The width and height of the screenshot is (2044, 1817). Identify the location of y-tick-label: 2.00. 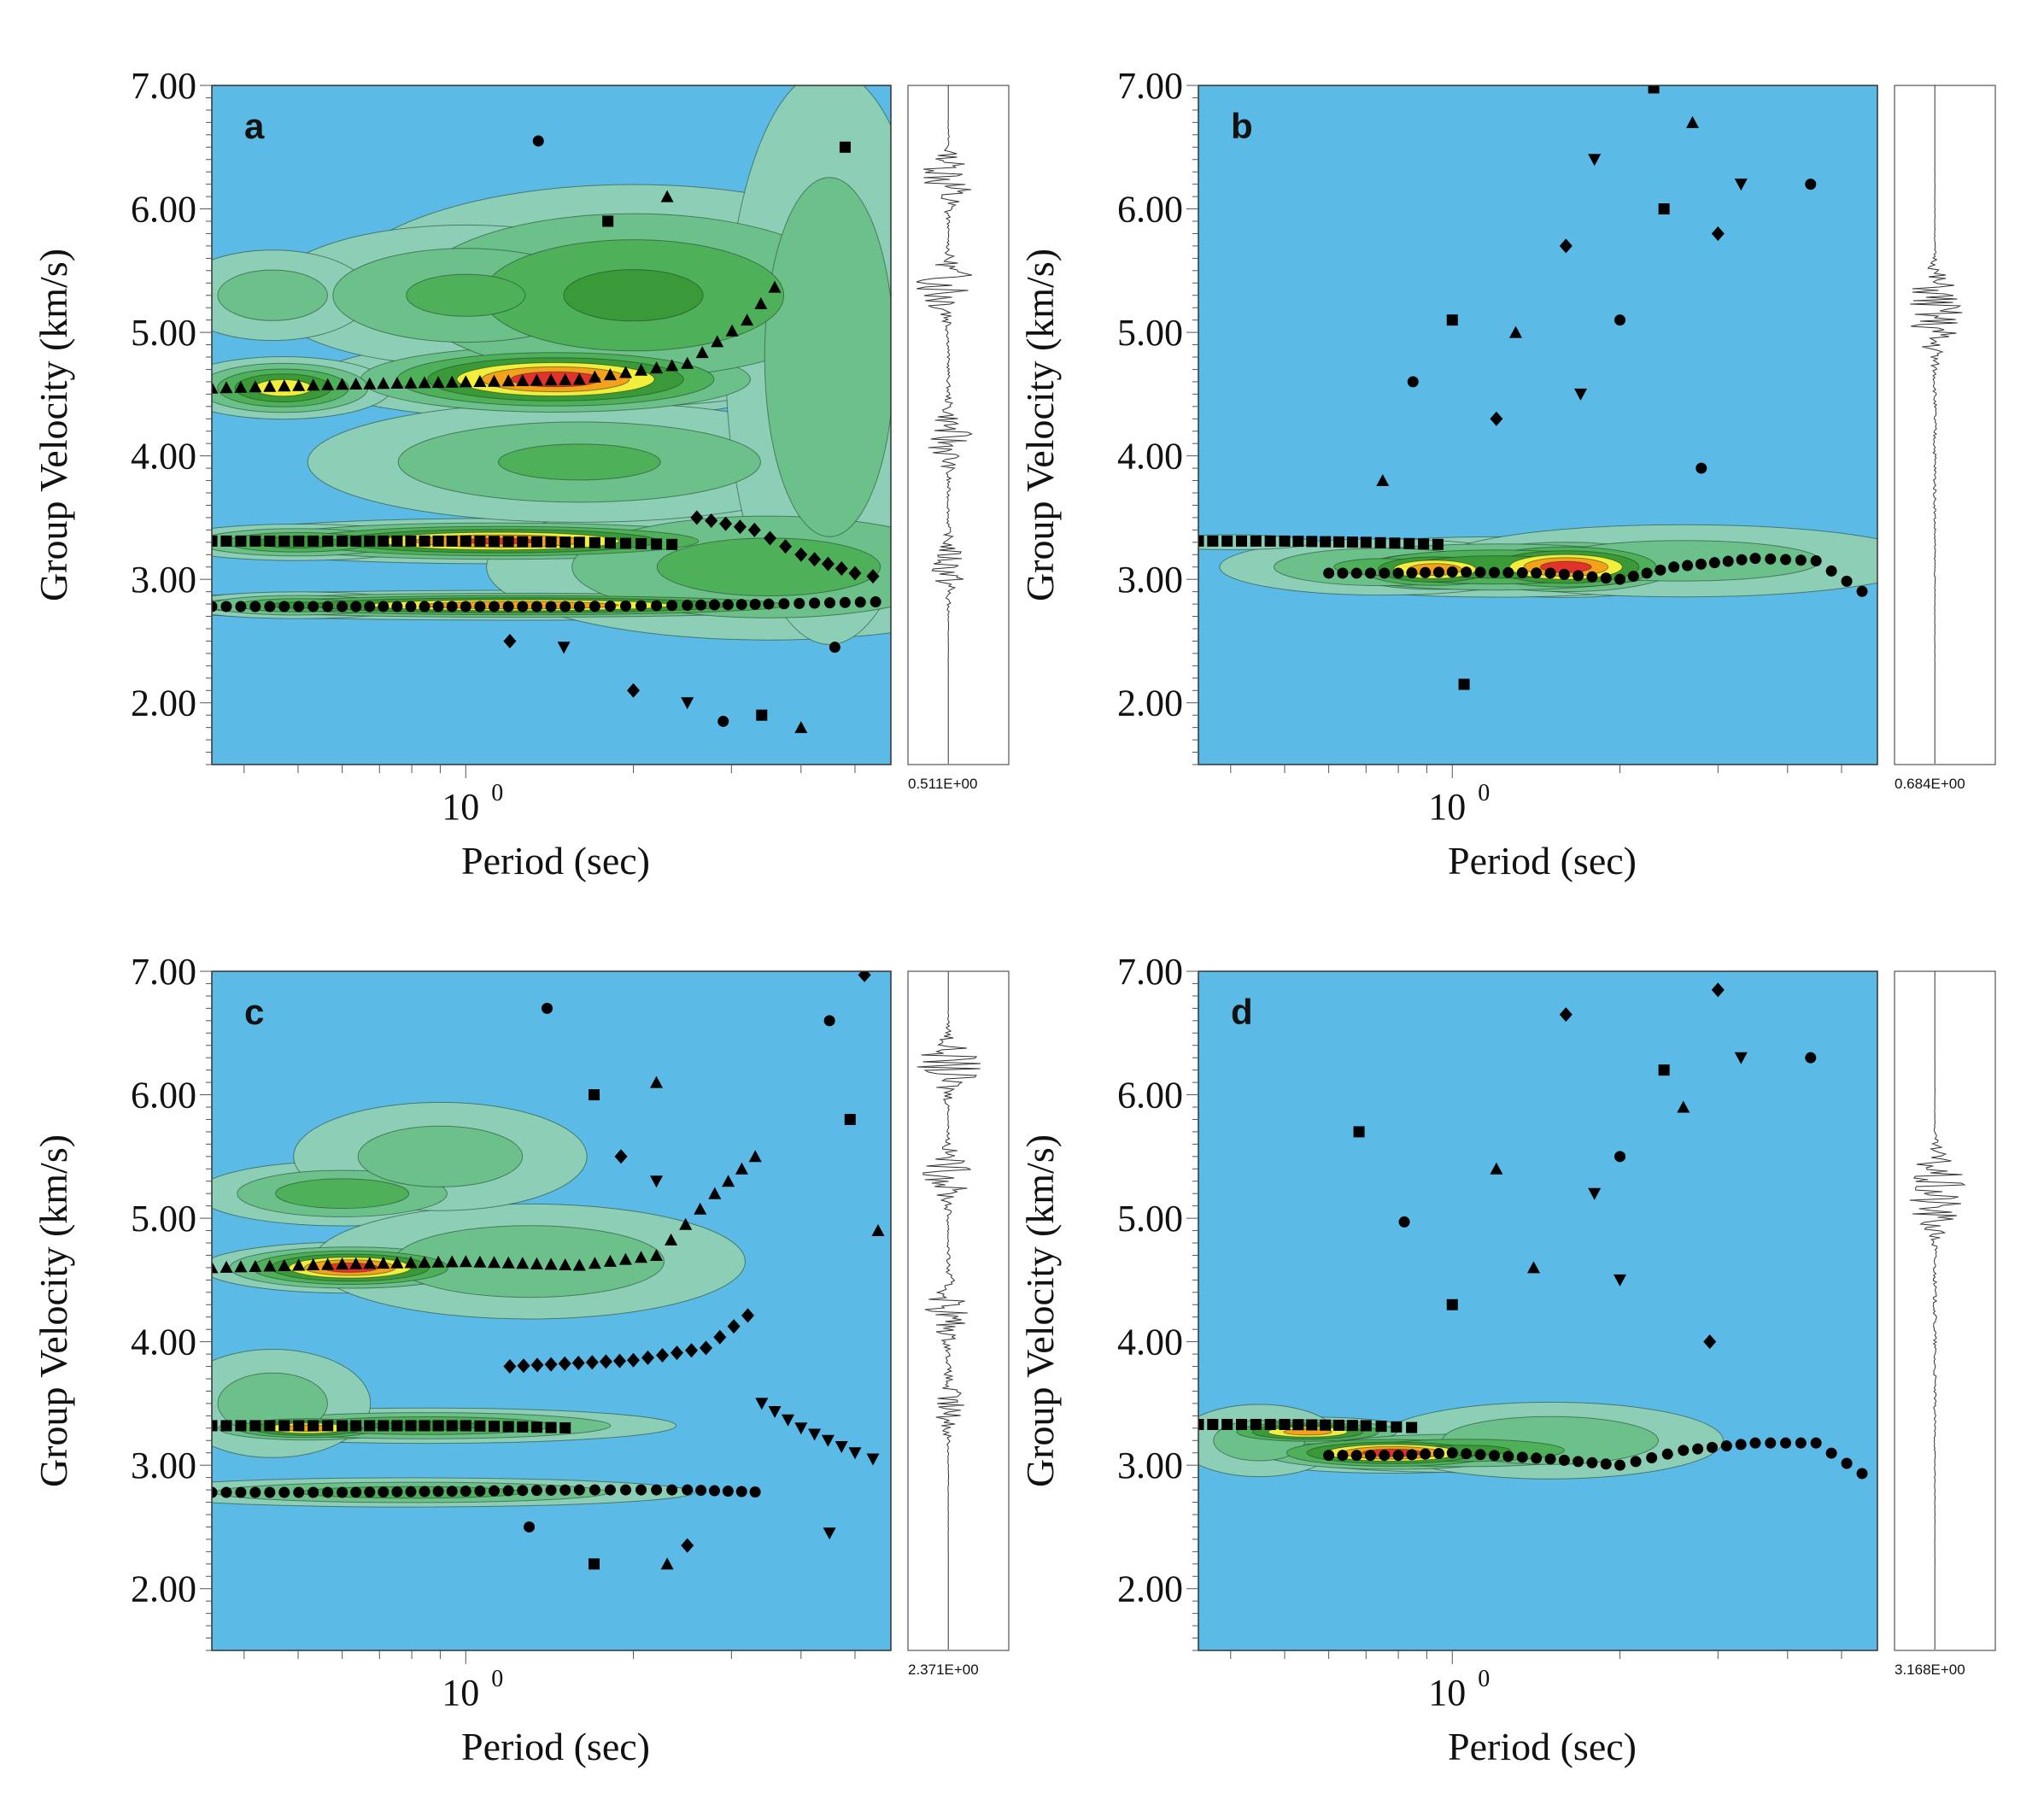
(1150, 1589).